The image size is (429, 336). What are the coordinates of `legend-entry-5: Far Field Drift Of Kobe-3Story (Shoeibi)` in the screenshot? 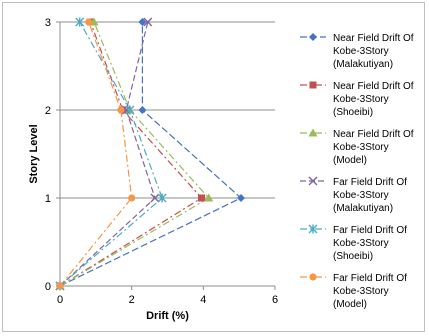 It's located at (353, 243).